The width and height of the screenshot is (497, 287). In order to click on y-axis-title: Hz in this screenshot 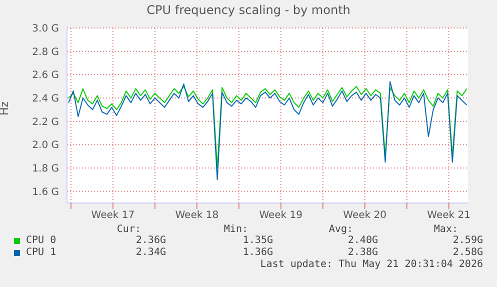, I will do `click(5, 108)`.